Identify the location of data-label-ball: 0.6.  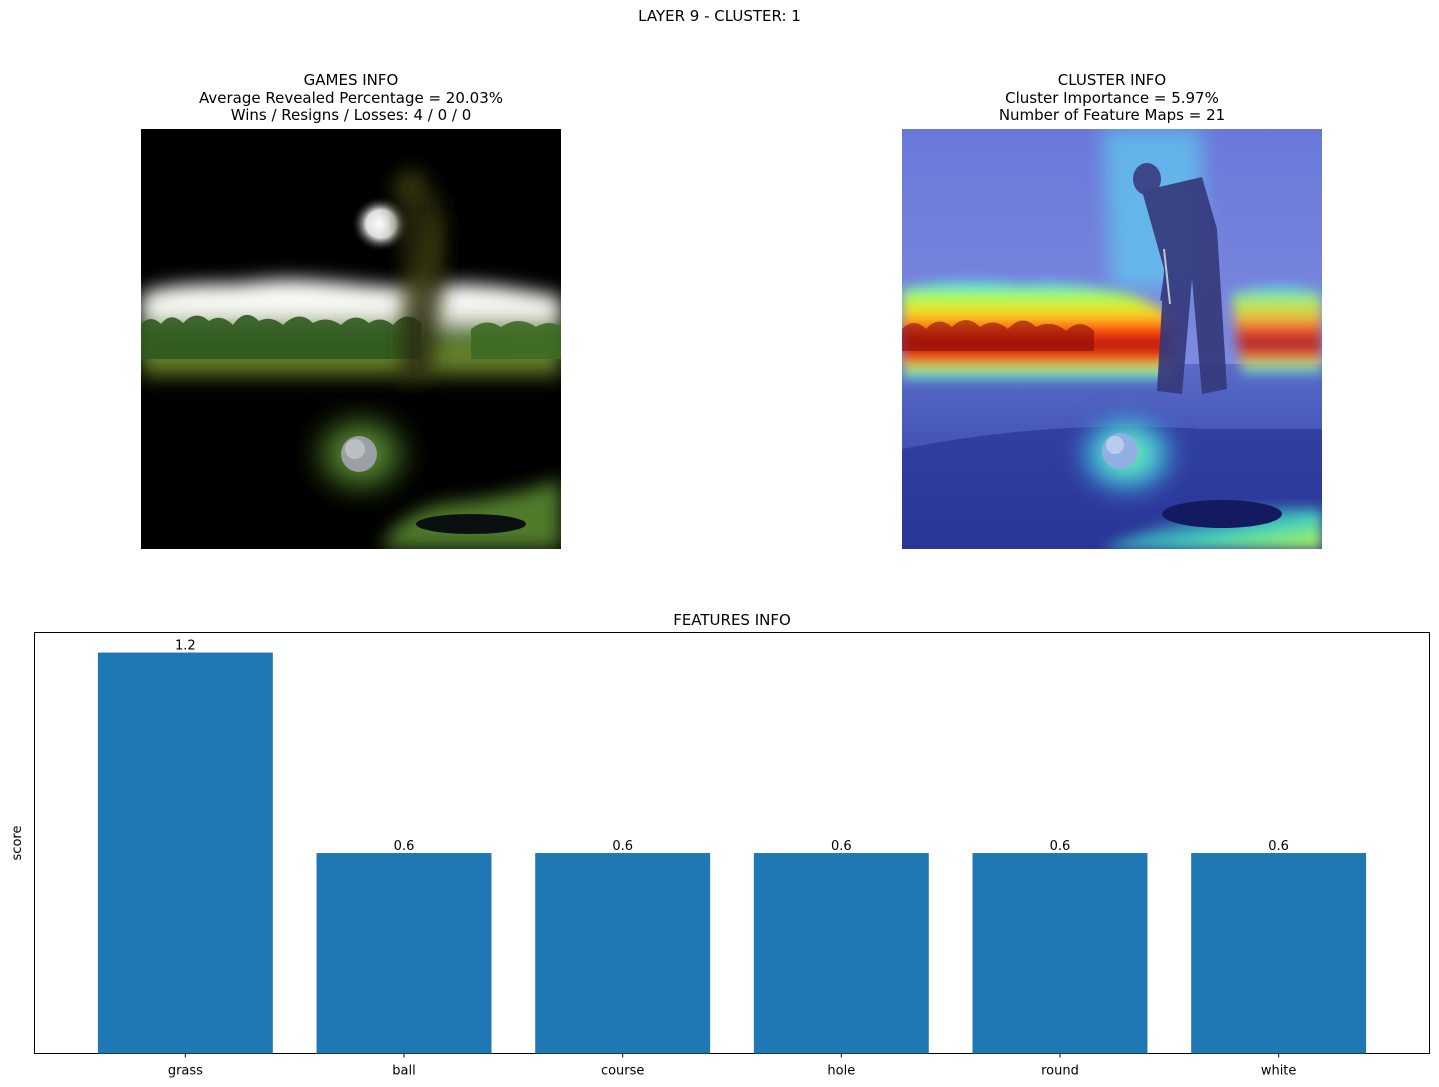
(404, 846).